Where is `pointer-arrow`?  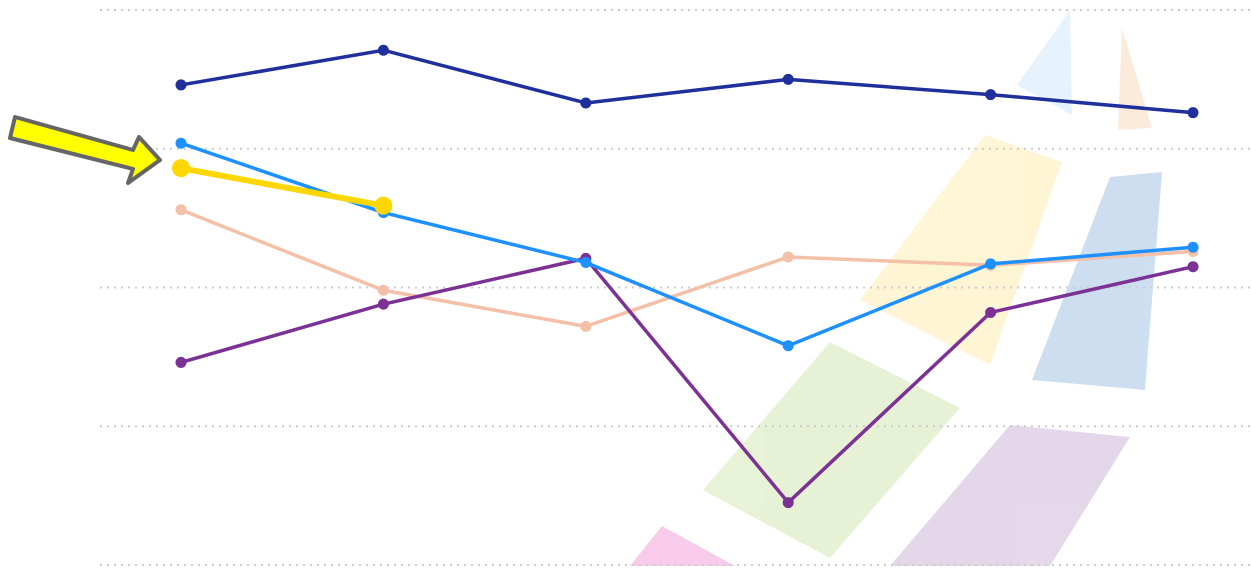 pointer-arrow is located at coordinates (85, 150).